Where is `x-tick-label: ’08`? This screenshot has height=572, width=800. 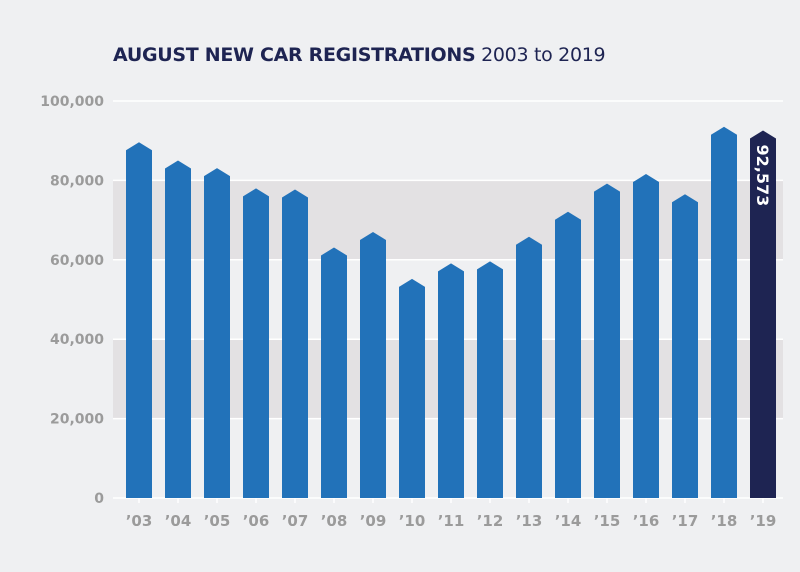 x-tick-label: ’08 is located at coordinates (334, 521).